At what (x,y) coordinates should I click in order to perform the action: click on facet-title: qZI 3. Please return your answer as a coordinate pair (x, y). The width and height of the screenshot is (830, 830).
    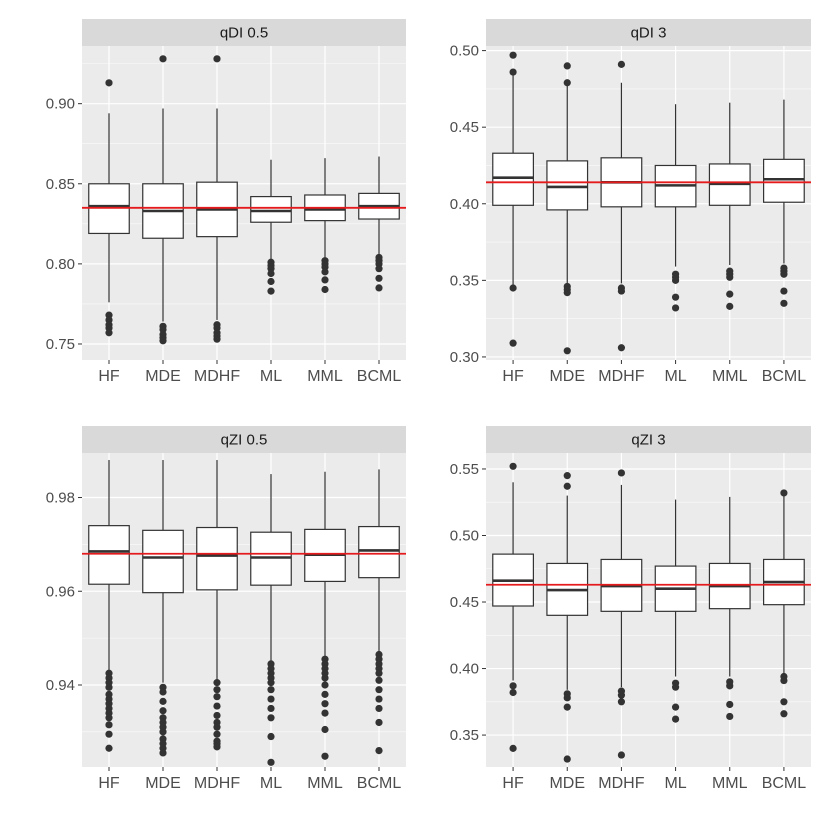
    Looking at the image, I should click on (648, 440).